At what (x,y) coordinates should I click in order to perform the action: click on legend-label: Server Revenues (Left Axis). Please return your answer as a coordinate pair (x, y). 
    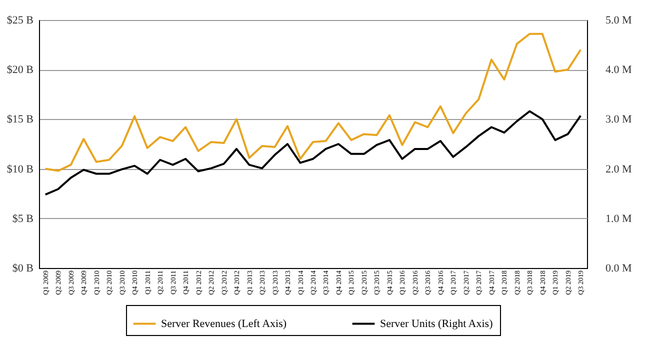
    Looking at the image, I should click on (224, 324).